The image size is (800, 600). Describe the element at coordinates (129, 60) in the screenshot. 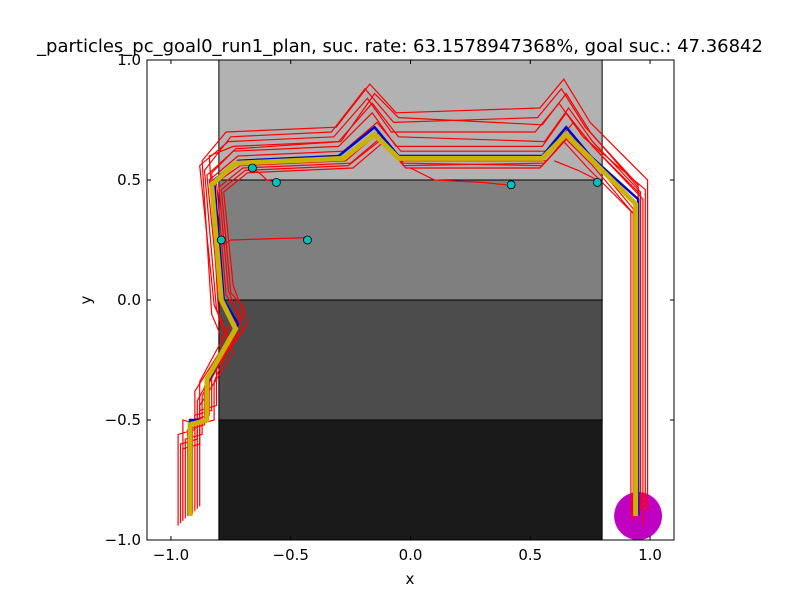

I see `y-tick-label: 1.0` at that location.